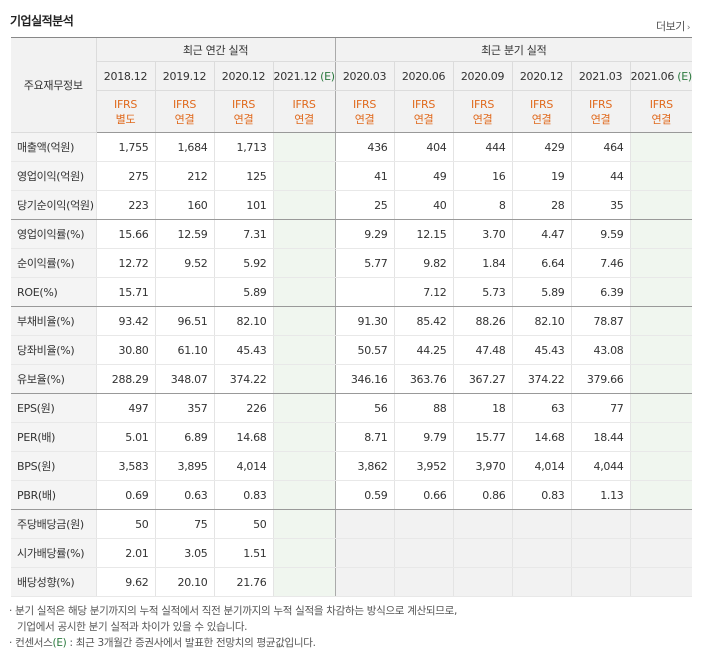  Describe the element at coordinates (125, 263) in the screenshot. I see `table-cell: 12.72` at that location.